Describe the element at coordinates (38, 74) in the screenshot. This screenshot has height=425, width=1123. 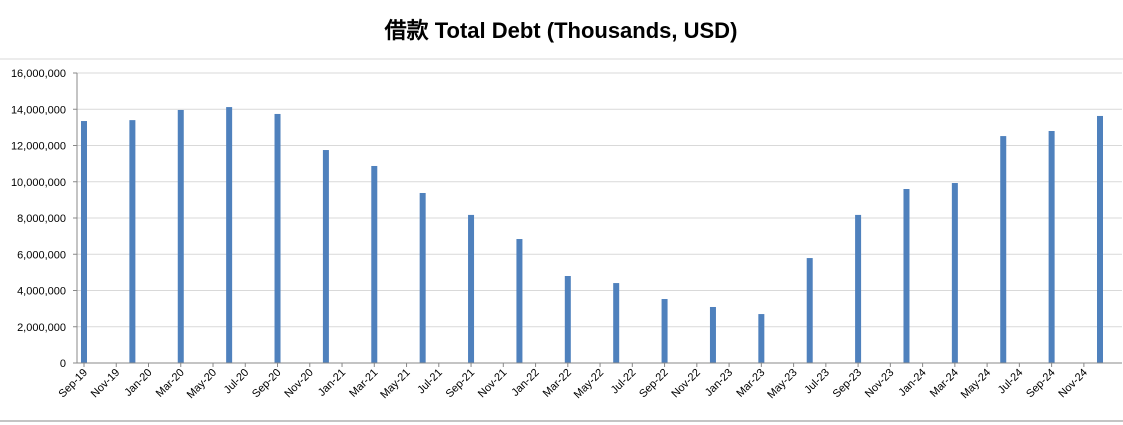
I see `y-tick-label: 16,000,000` at that location.